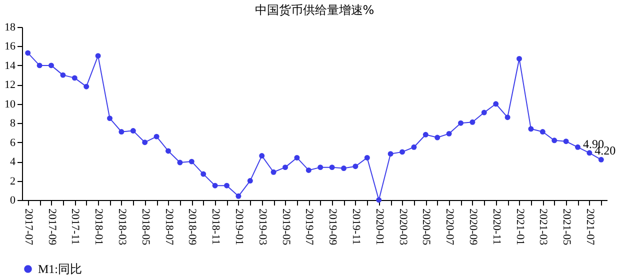 The width and height of the screenshot is (630, 280). What do you see at coordinates (28, 227) in the screenshot?
I see `x-tick-label: 2017-07` at bounding box center [28, 227].